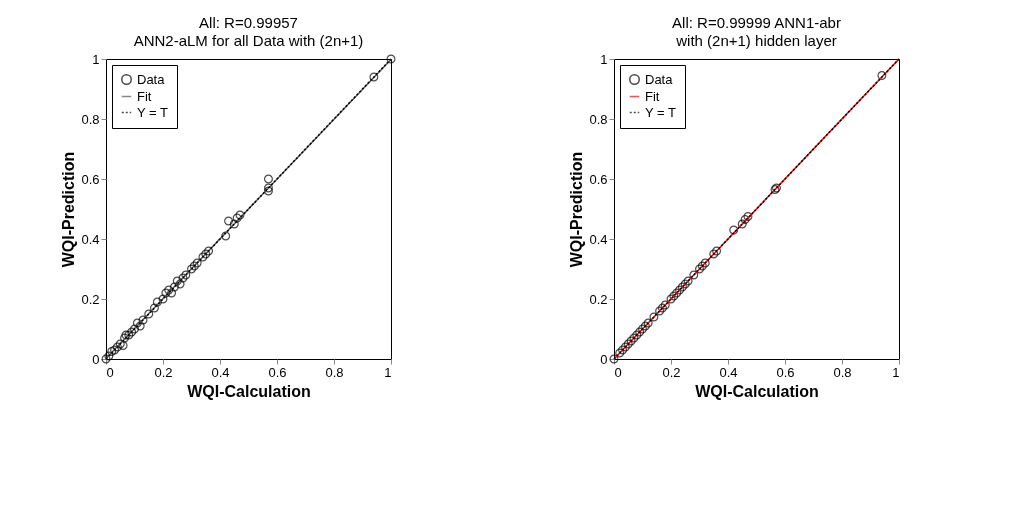  Describe the element at coordinates (248, 40) in the screenshot. I see `chart-subtitle: ANN2-aLM for all Data with (2n+1)` at that location.